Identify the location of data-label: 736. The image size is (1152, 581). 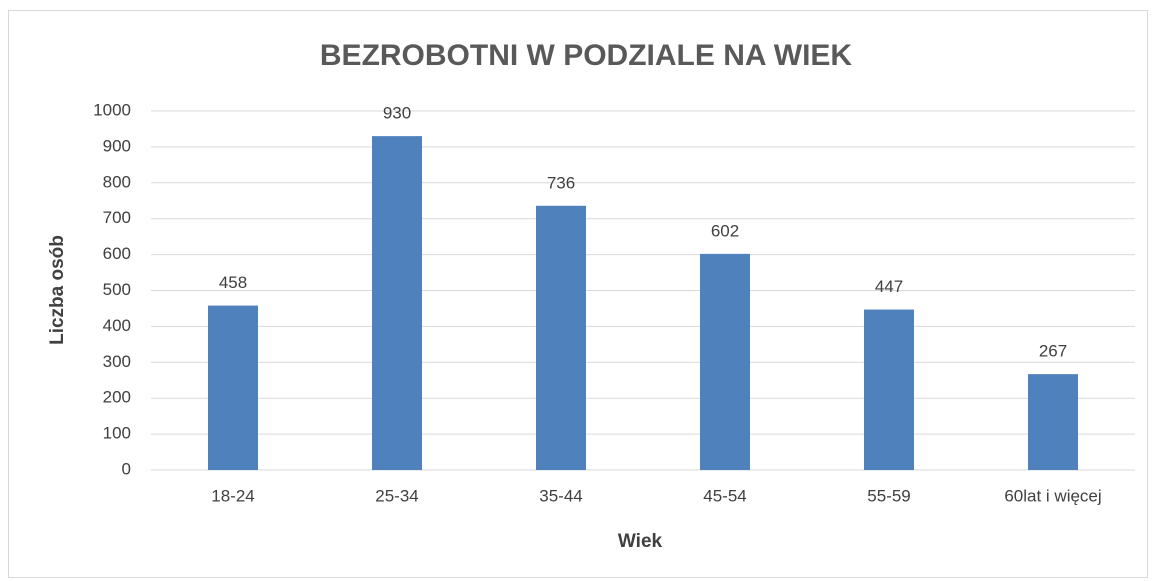
(561, 182).